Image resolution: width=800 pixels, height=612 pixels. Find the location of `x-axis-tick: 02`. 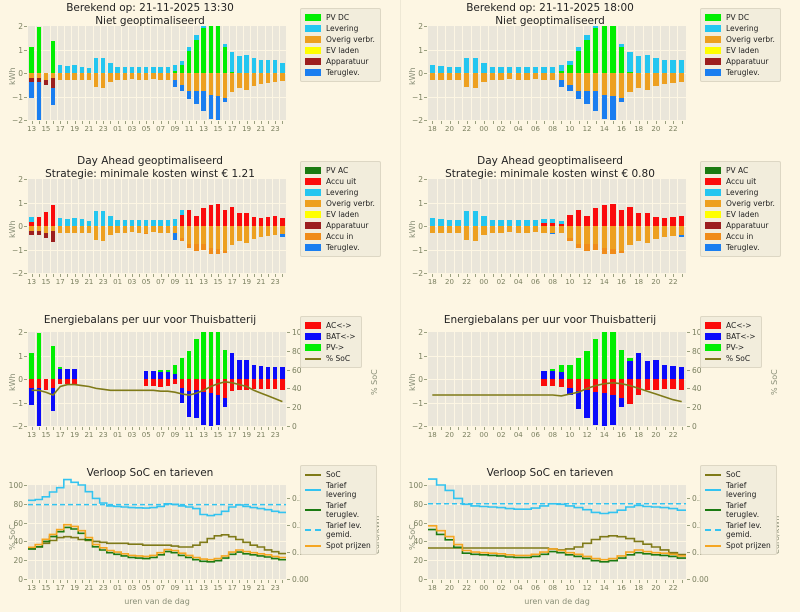

x-axis-tick: 02 is located at coordinates (501, 588).